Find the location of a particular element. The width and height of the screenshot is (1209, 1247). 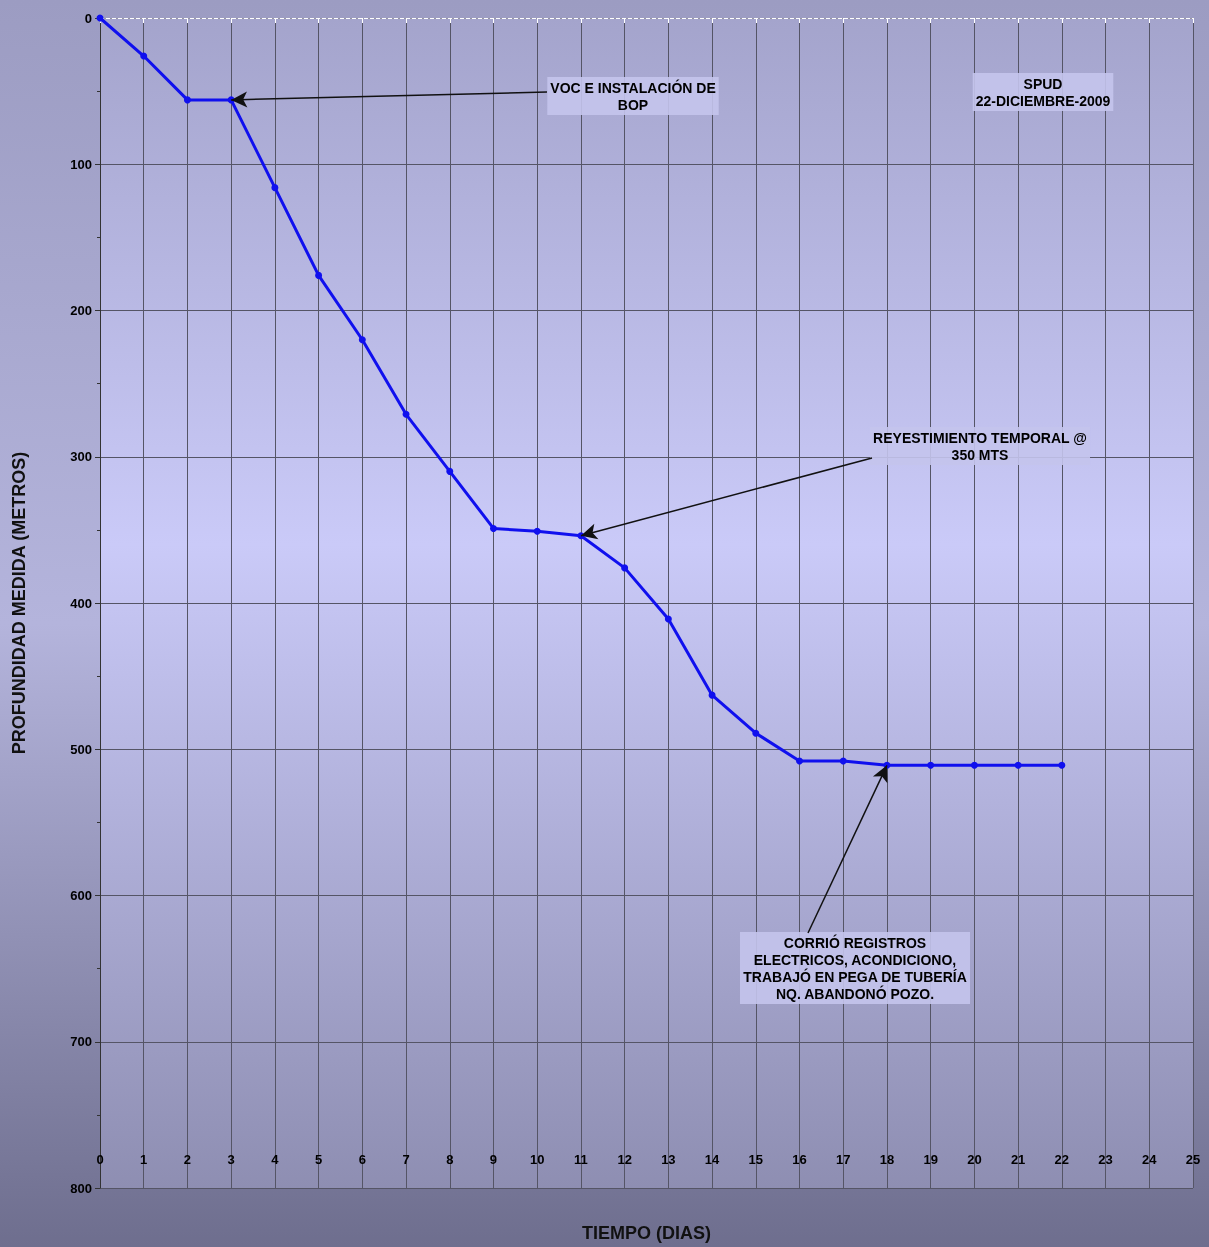

x-tick-label: 25 is located at coordinates (1193, 1159).